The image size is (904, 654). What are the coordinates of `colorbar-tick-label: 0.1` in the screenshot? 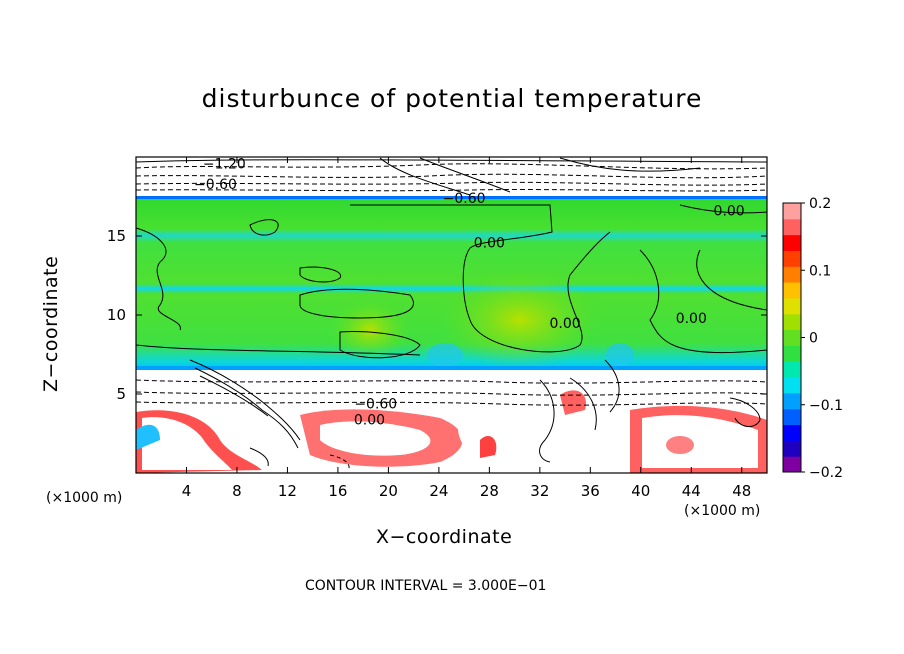 It's located at (820, 271).